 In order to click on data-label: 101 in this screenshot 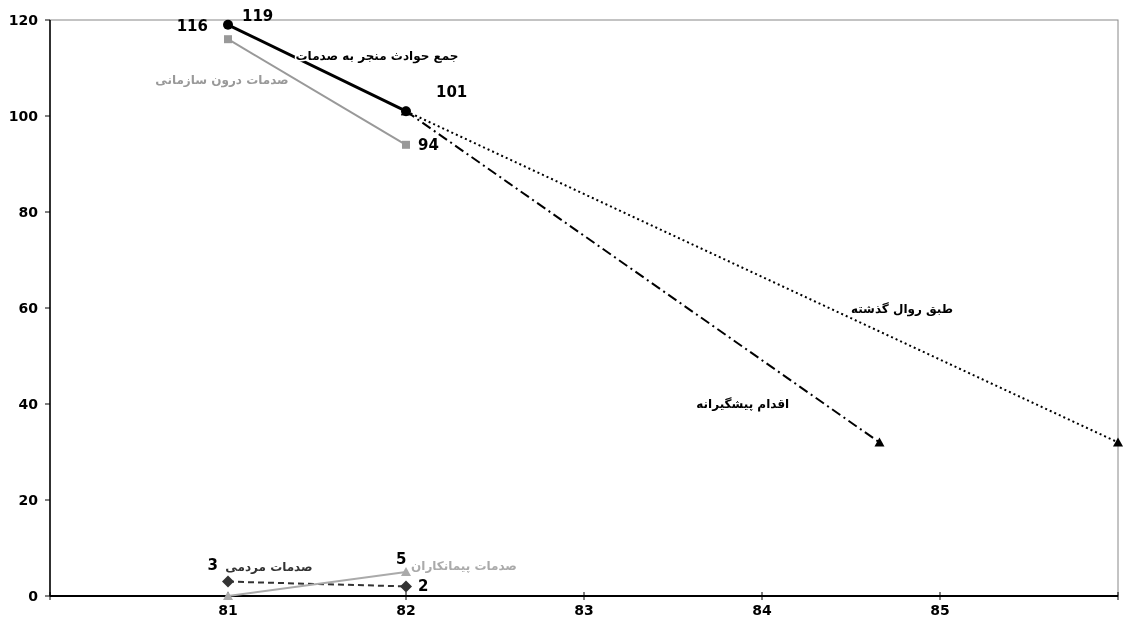, I will do `click(452, 92)`.